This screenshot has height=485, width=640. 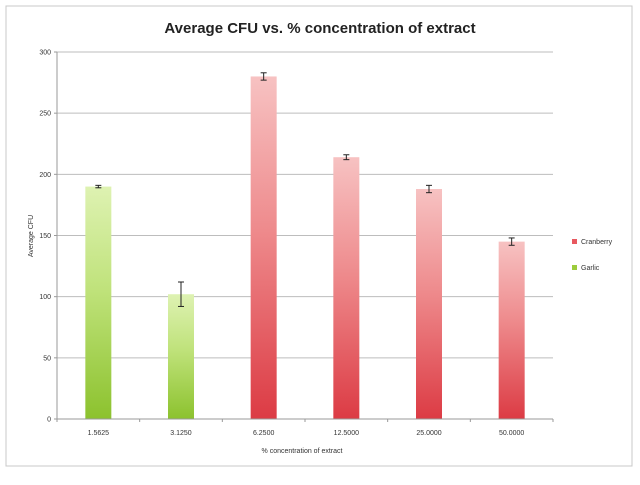 I want to click on y-tick-label: 0, so click(x=49, y=420).